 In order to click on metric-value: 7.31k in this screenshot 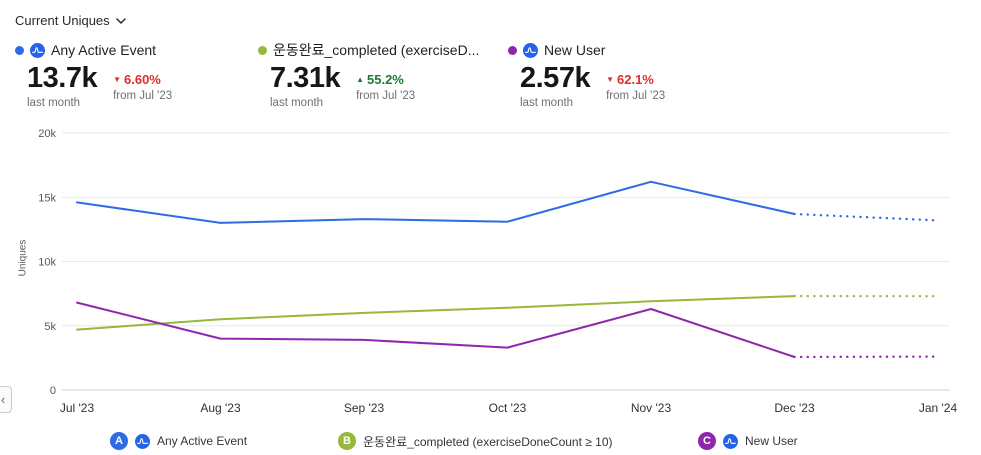, I will do `click(305, 78)`.